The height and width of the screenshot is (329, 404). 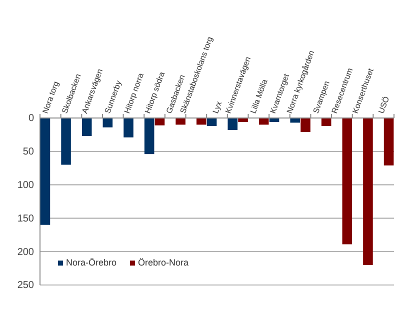 I want to click on y-tick-label: 150, so click(x=25, y=218).